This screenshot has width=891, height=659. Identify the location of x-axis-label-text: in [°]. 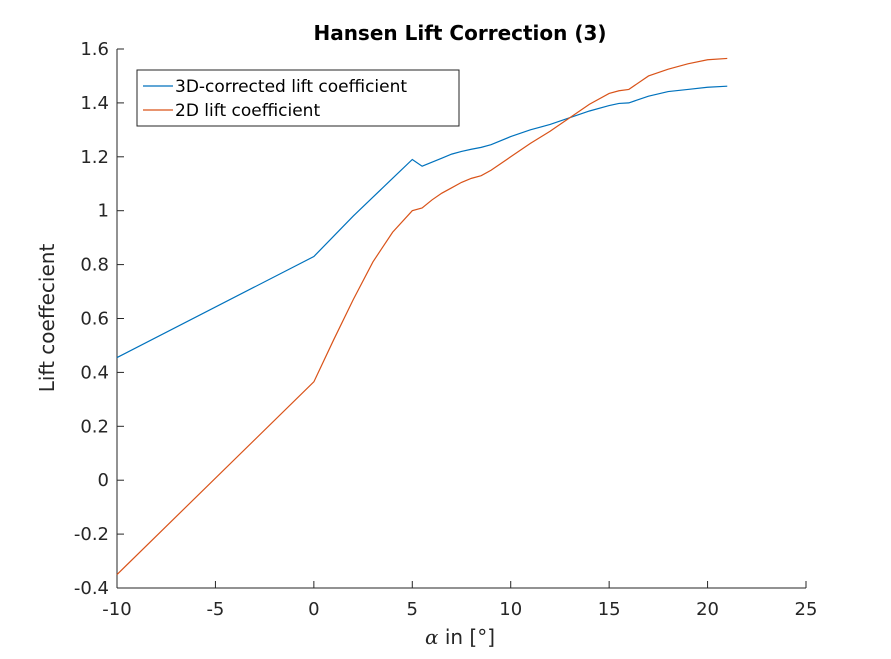
(466, 637).